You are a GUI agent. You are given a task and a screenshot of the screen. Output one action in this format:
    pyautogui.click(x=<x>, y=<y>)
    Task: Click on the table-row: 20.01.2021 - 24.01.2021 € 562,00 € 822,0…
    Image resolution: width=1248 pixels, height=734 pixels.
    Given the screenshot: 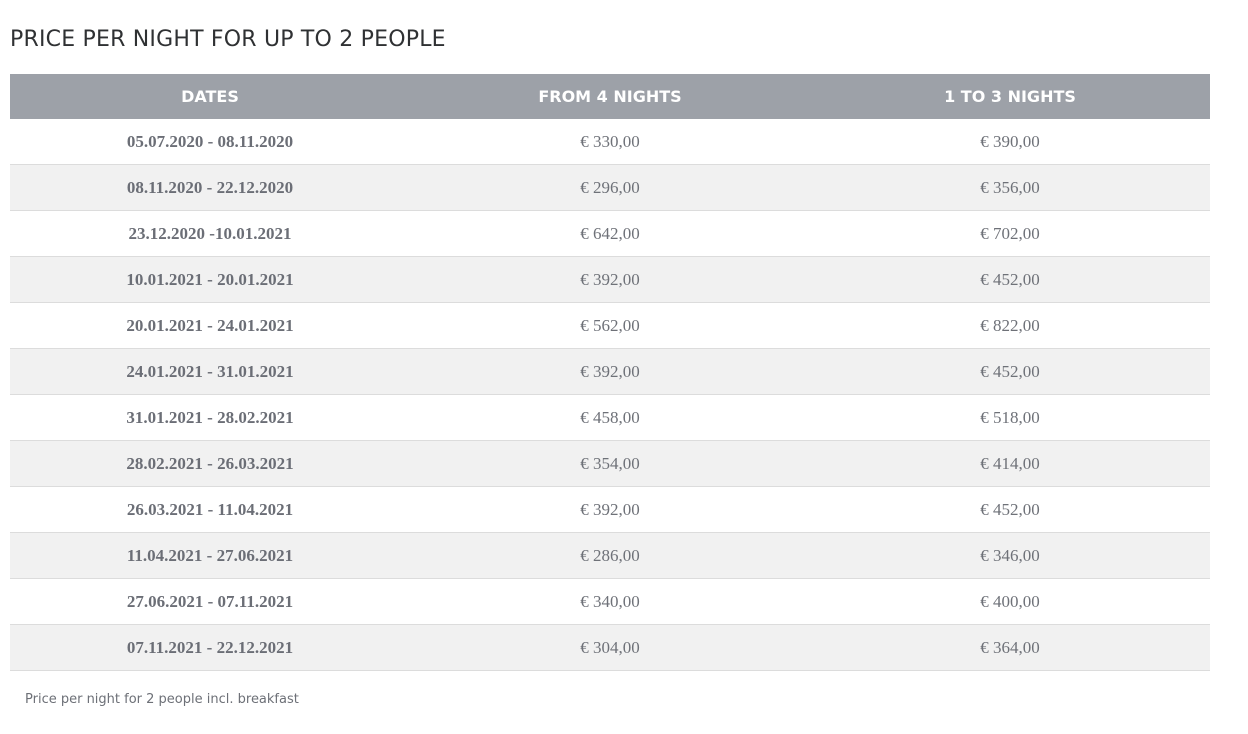 What is the action you would take?
    pyautogui.click(x=610, y=325)
    